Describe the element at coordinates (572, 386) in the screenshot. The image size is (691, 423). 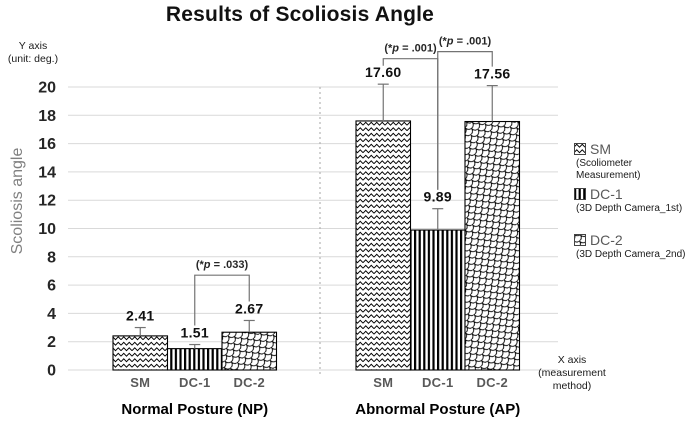
I see `x-axis-label-line3: method)` at that location.